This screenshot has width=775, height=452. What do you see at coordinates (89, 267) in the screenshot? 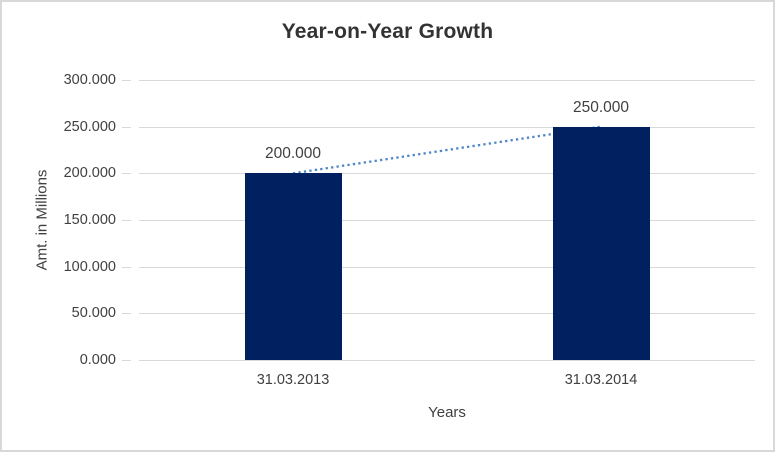
I see `y-tick-label: 100.000` at bounding box center [89, 267].